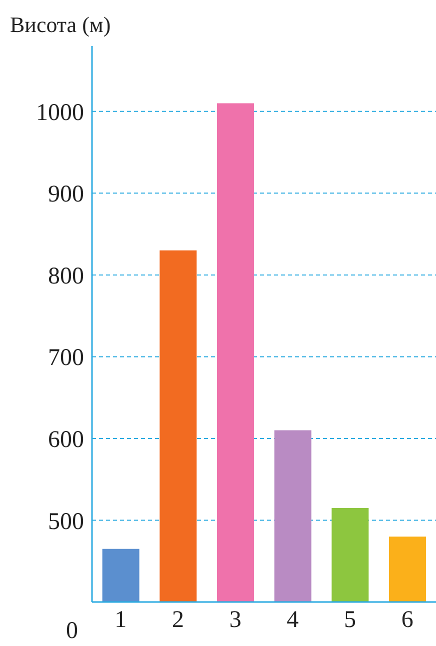 The width and height of the screenshot is (436, 646). Describe the element at coordinates (350, 620) in the screenshot. I see `x-tick-label: 5` at that location.